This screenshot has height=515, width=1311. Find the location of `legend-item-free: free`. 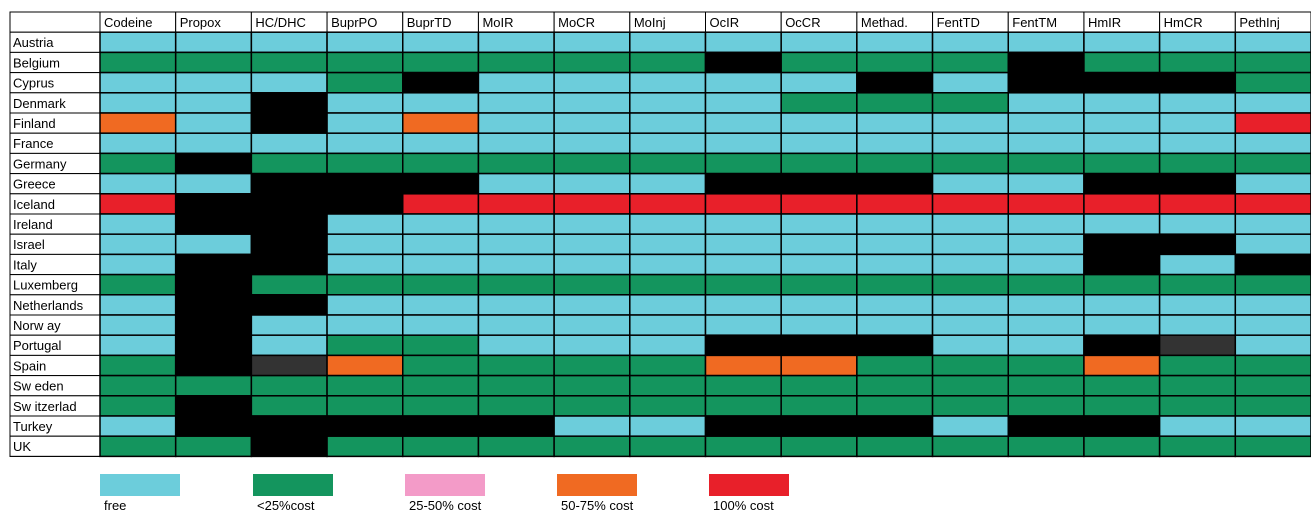

legend-item-free: free is located at coordinates (140, 493).